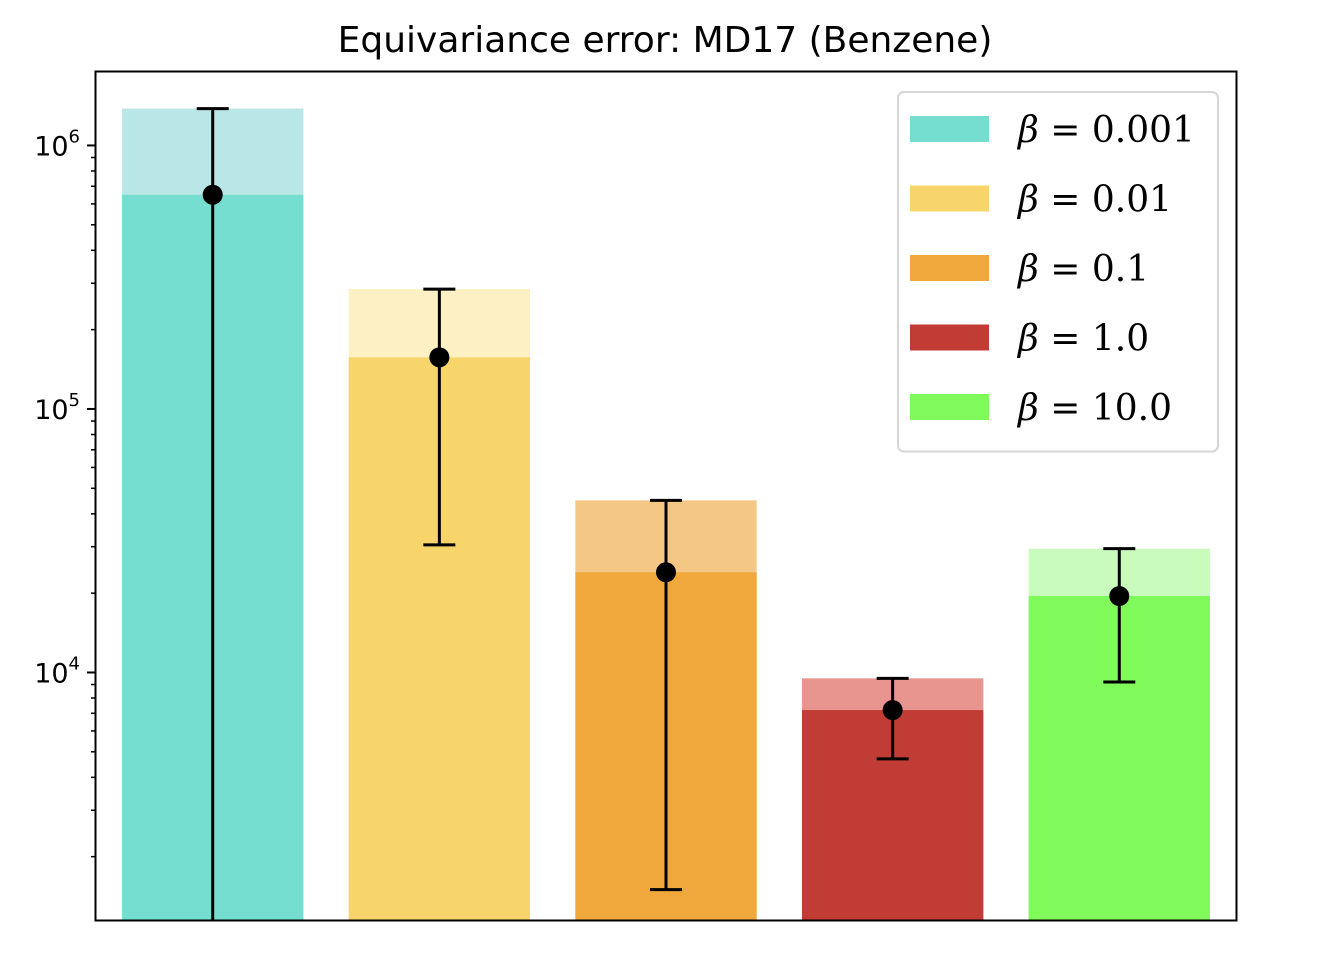 This screenshot has height=964, width=1320. I want to click on legend: β = 0.001 β = 0.01 β = 0.1 β = 1.0 β = 10.0, so click(1058, 272).